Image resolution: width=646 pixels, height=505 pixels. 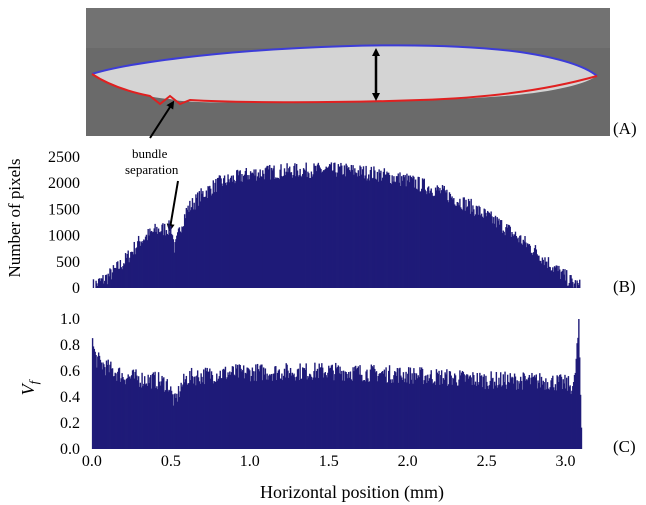 What do you see at coordinates (64, 209) in the screenshot?
I see `pixel-count-y-tick-label: 1500` at bounding box center [64, 209].